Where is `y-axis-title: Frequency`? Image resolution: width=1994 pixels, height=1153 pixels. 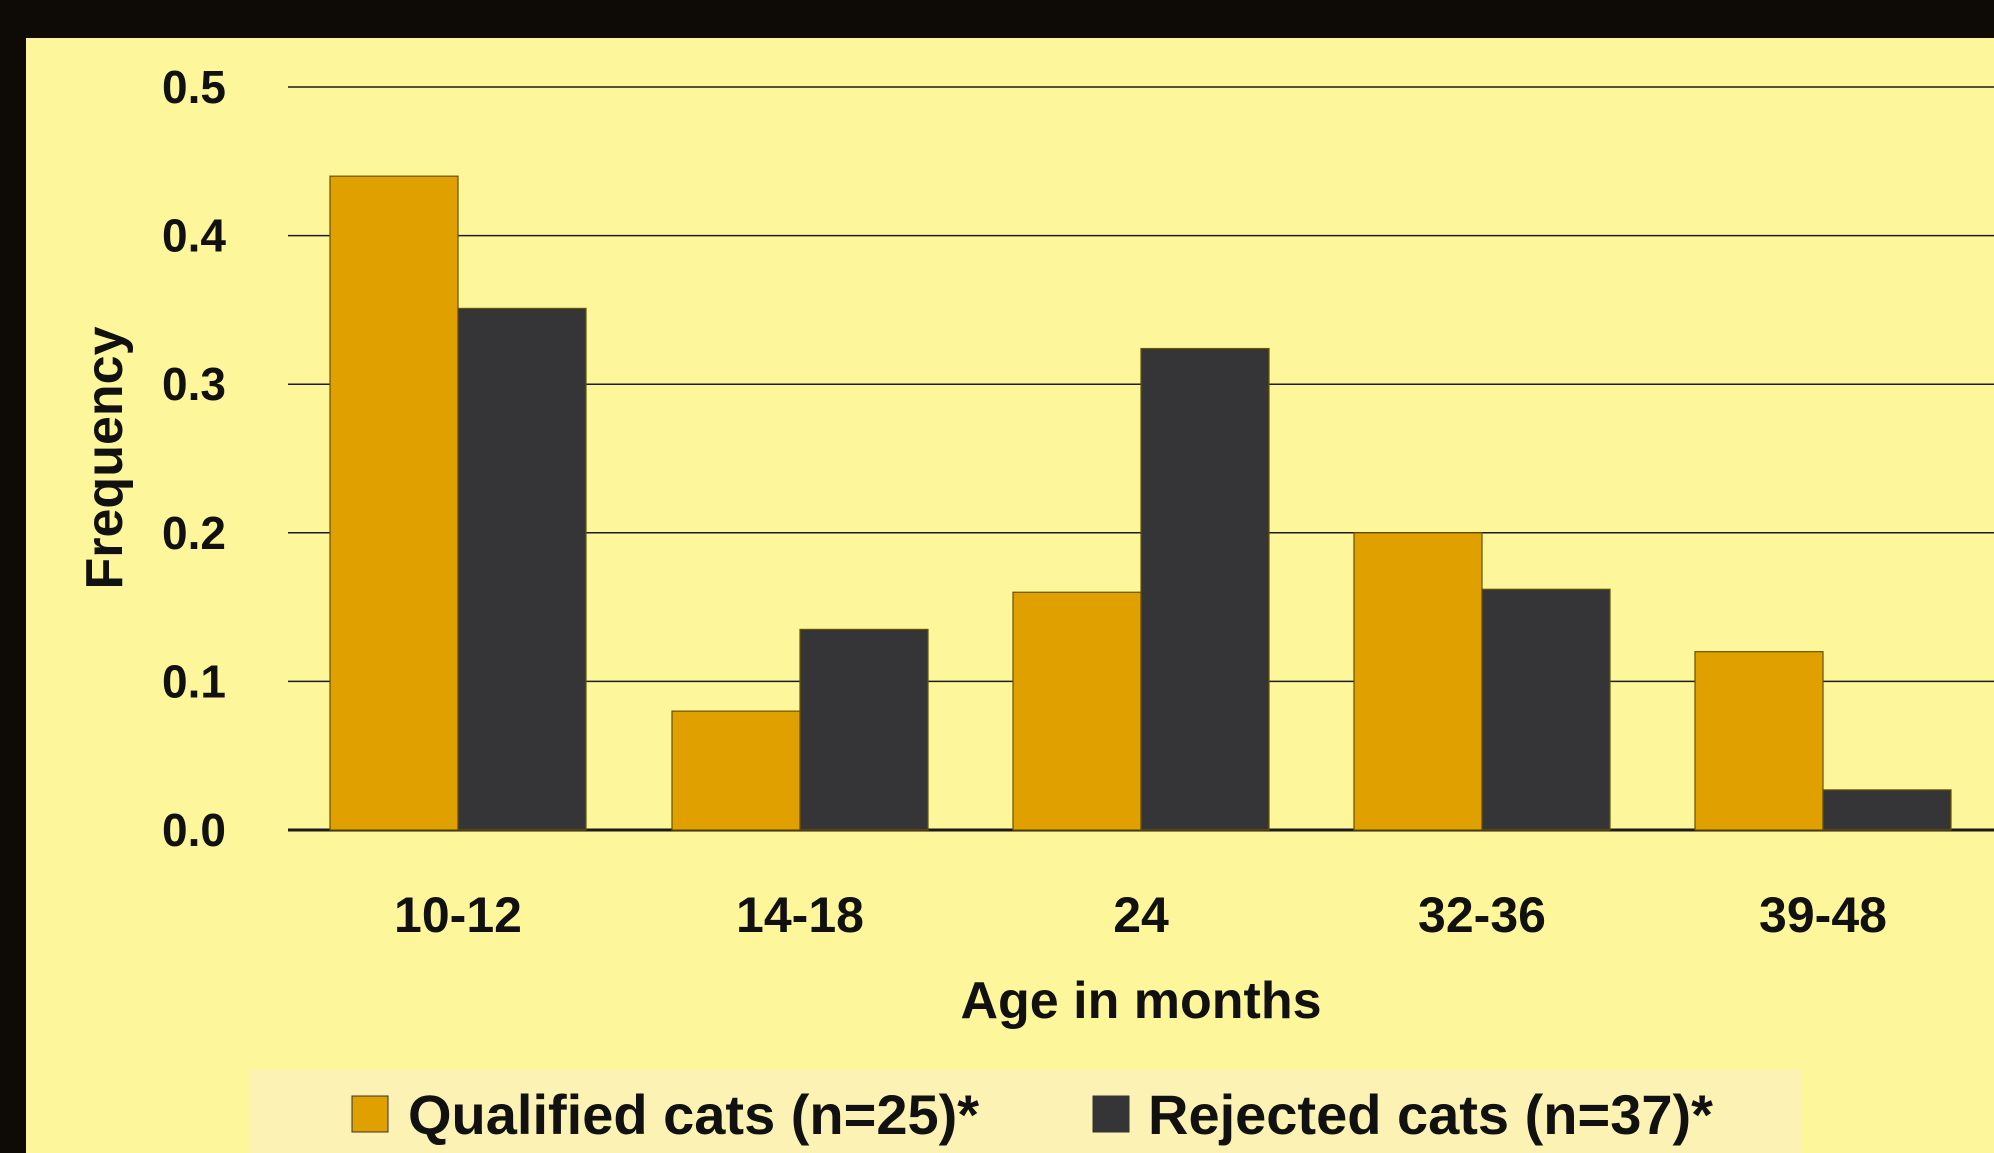 y-axis-title: Frequency is located at coordinates (105, 457).